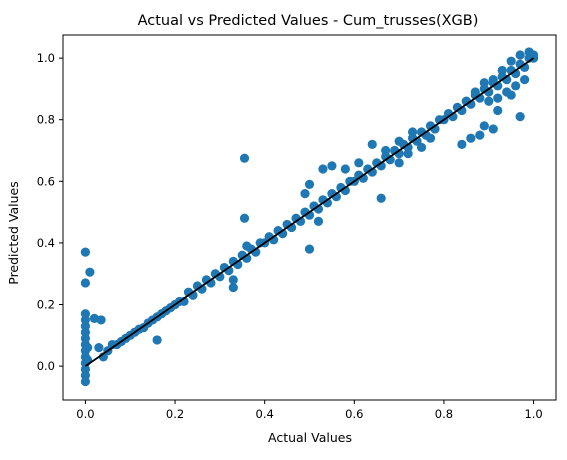 The image size is (567, 460). What do you see at coordinates (85, 414) in the screenshot?
I see `x-tick-label: 0.0` at bounding box center [85, 414].